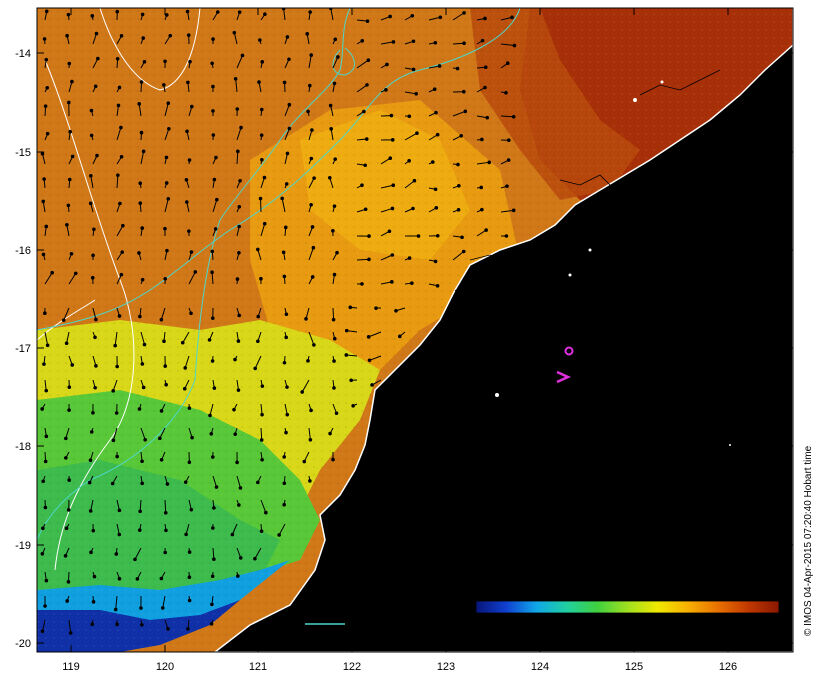  What do you see at coordinates (564, 377) in the screenshot?
I see `drifter-marker` at bounding box center [564, 377].